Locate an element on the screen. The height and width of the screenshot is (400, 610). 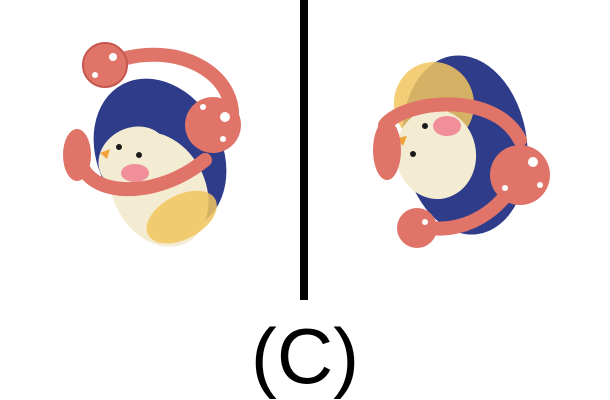
figure-caption: (C) is located at coordinates (305, 356).